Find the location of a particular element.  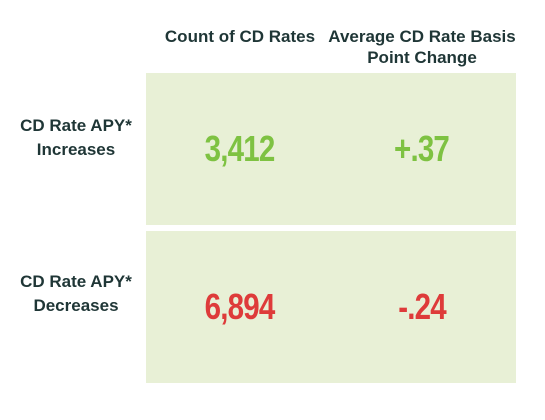

column-header-average-change: Average CD Rate Basis Point Change is located at coordinates (422, 47).